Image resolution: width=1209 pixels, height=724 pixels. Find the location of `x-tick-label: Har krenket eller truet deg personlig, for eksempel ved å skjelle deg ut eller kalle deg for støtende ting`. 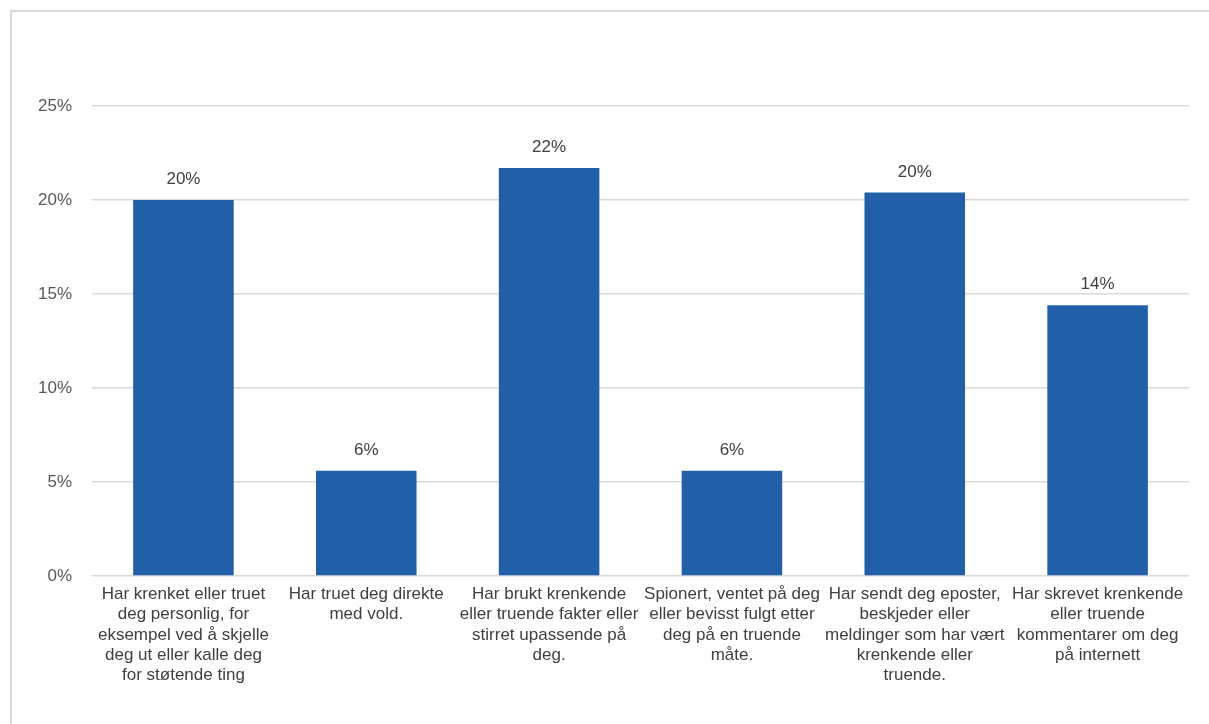

x-tick-label: Har krenket eller truet deg personlig, for eksempel ved å skjelle deg ut eller kalle deg for støtende ting is located at coordinates (183, 634).